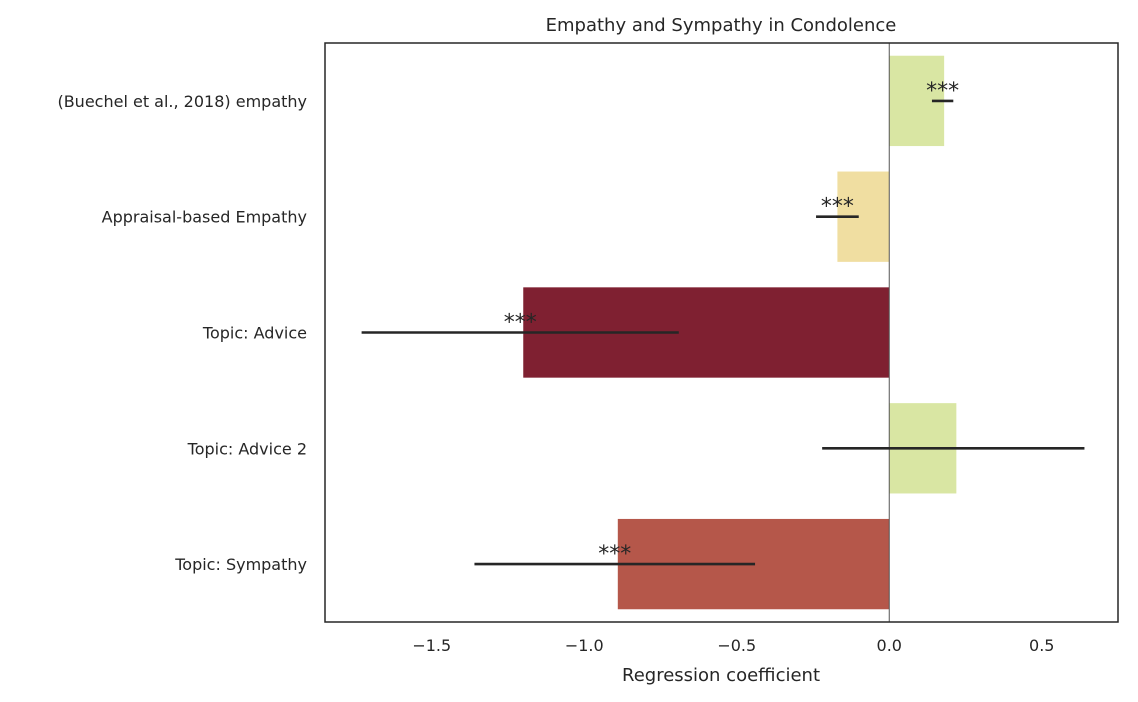 This screenshot has height=702, width=1138. I want to click on y-tick-topic-sympathy: Topic: Sympathy, so click(240, 564).